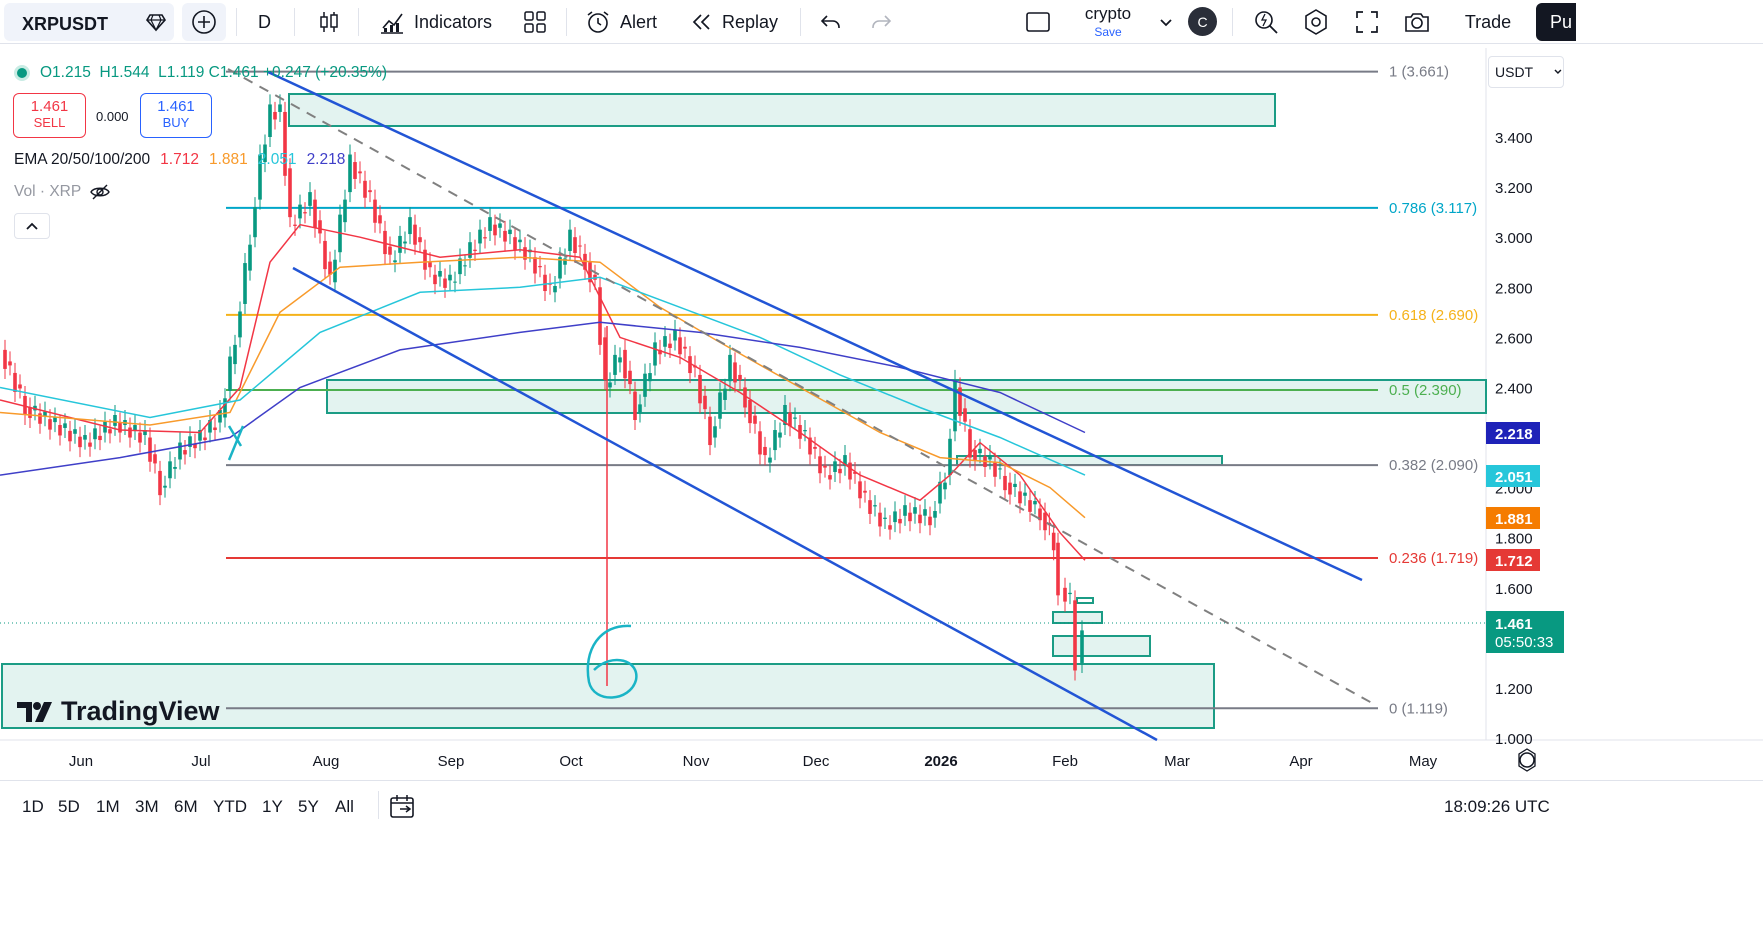 This screenshot has width=1763, height=930. I want to click on resistance-zone-mid, so click(906, 396).